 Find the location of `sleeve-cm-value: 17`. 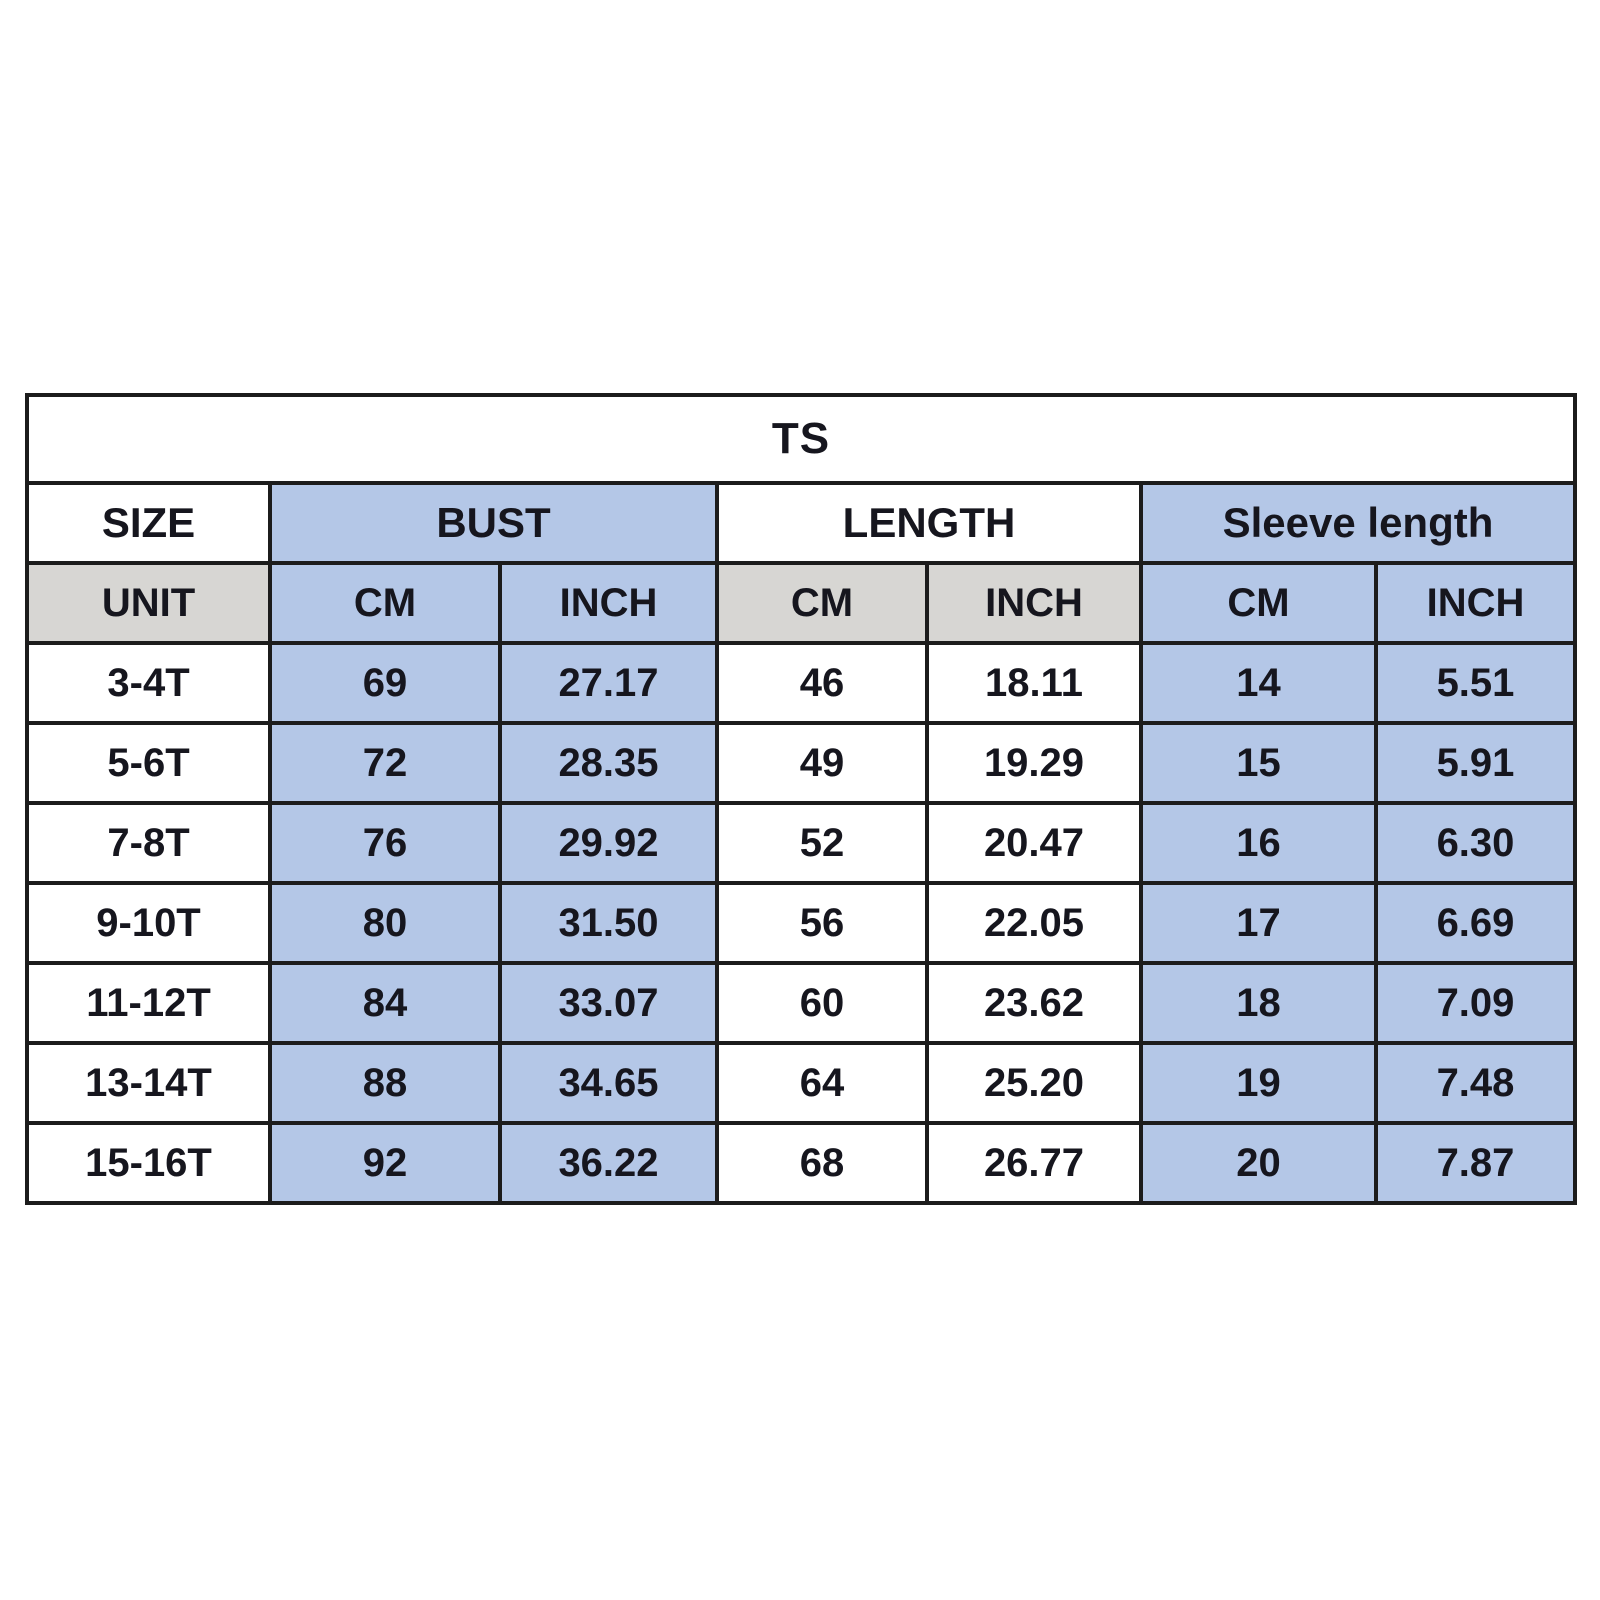

sleeve-cm-value: 17 is located at coordinates (1258, 923).